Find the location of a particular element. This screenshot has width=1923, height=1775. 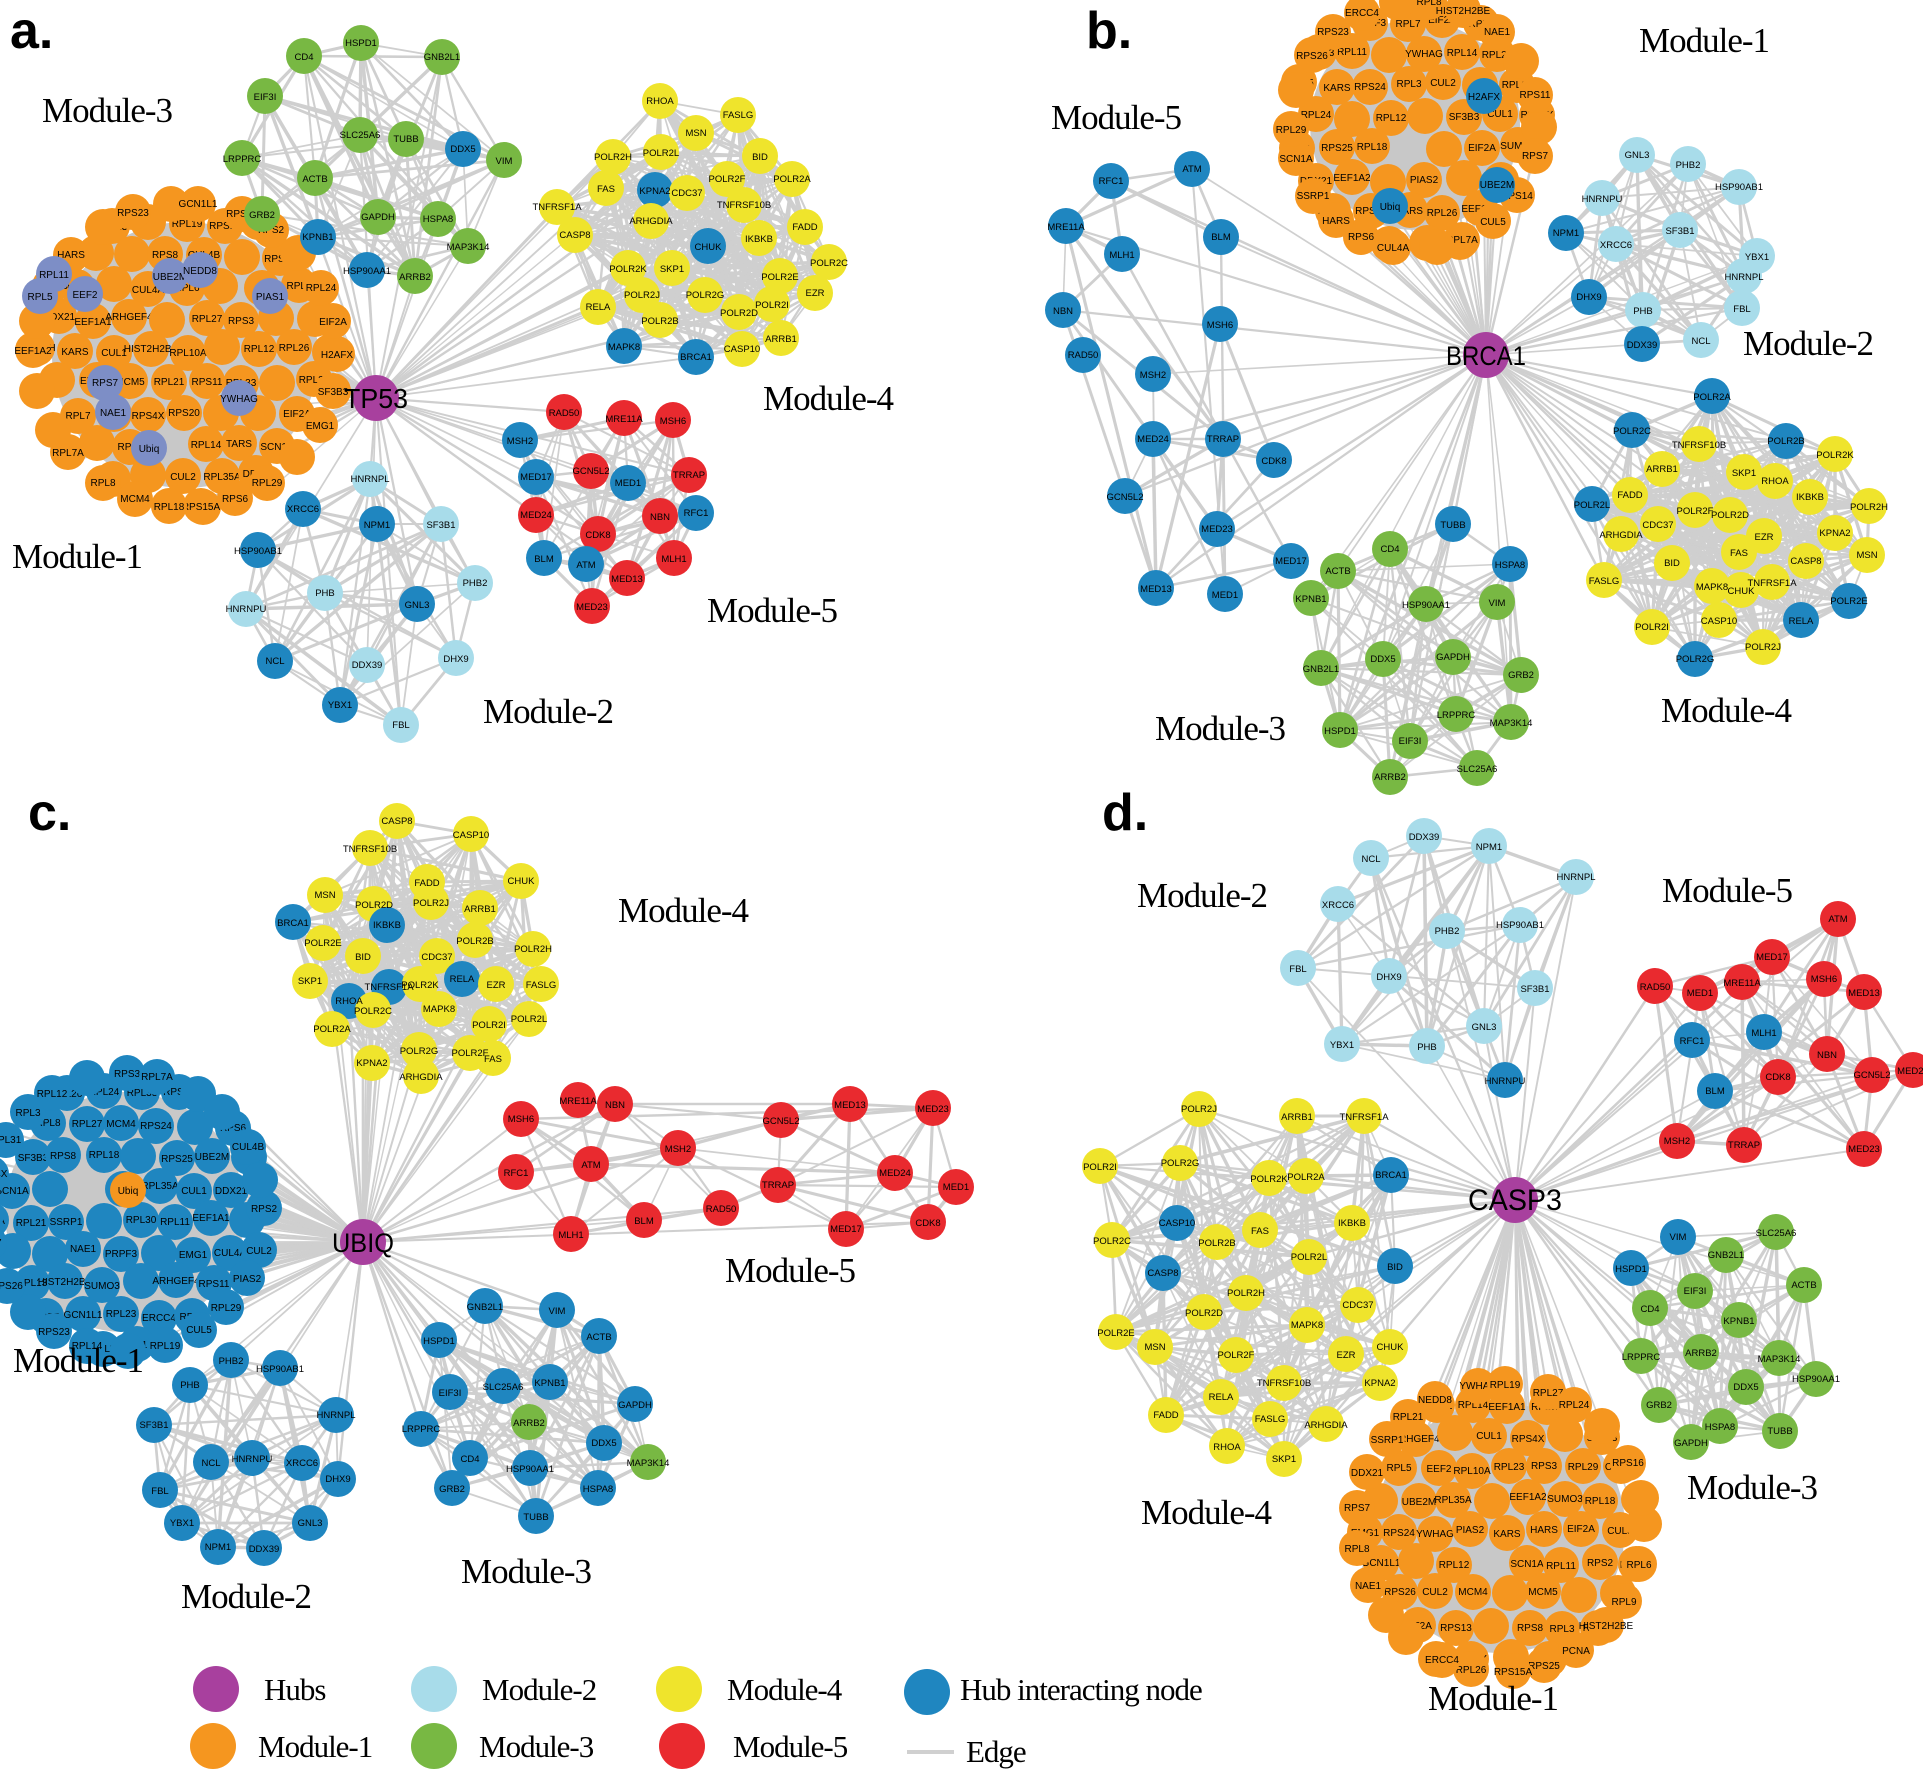

svg-text: RPL26 is located at coordinates (1471, 1670).